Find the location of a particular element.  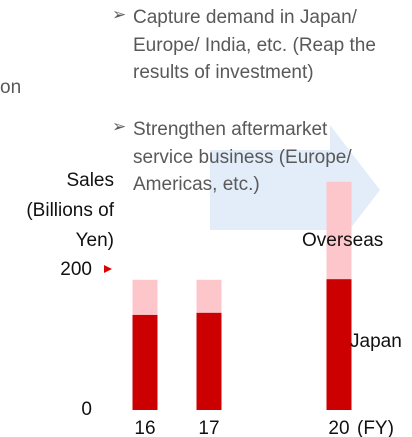

y-tick-label: 200 is located at coordinates (76, 269).